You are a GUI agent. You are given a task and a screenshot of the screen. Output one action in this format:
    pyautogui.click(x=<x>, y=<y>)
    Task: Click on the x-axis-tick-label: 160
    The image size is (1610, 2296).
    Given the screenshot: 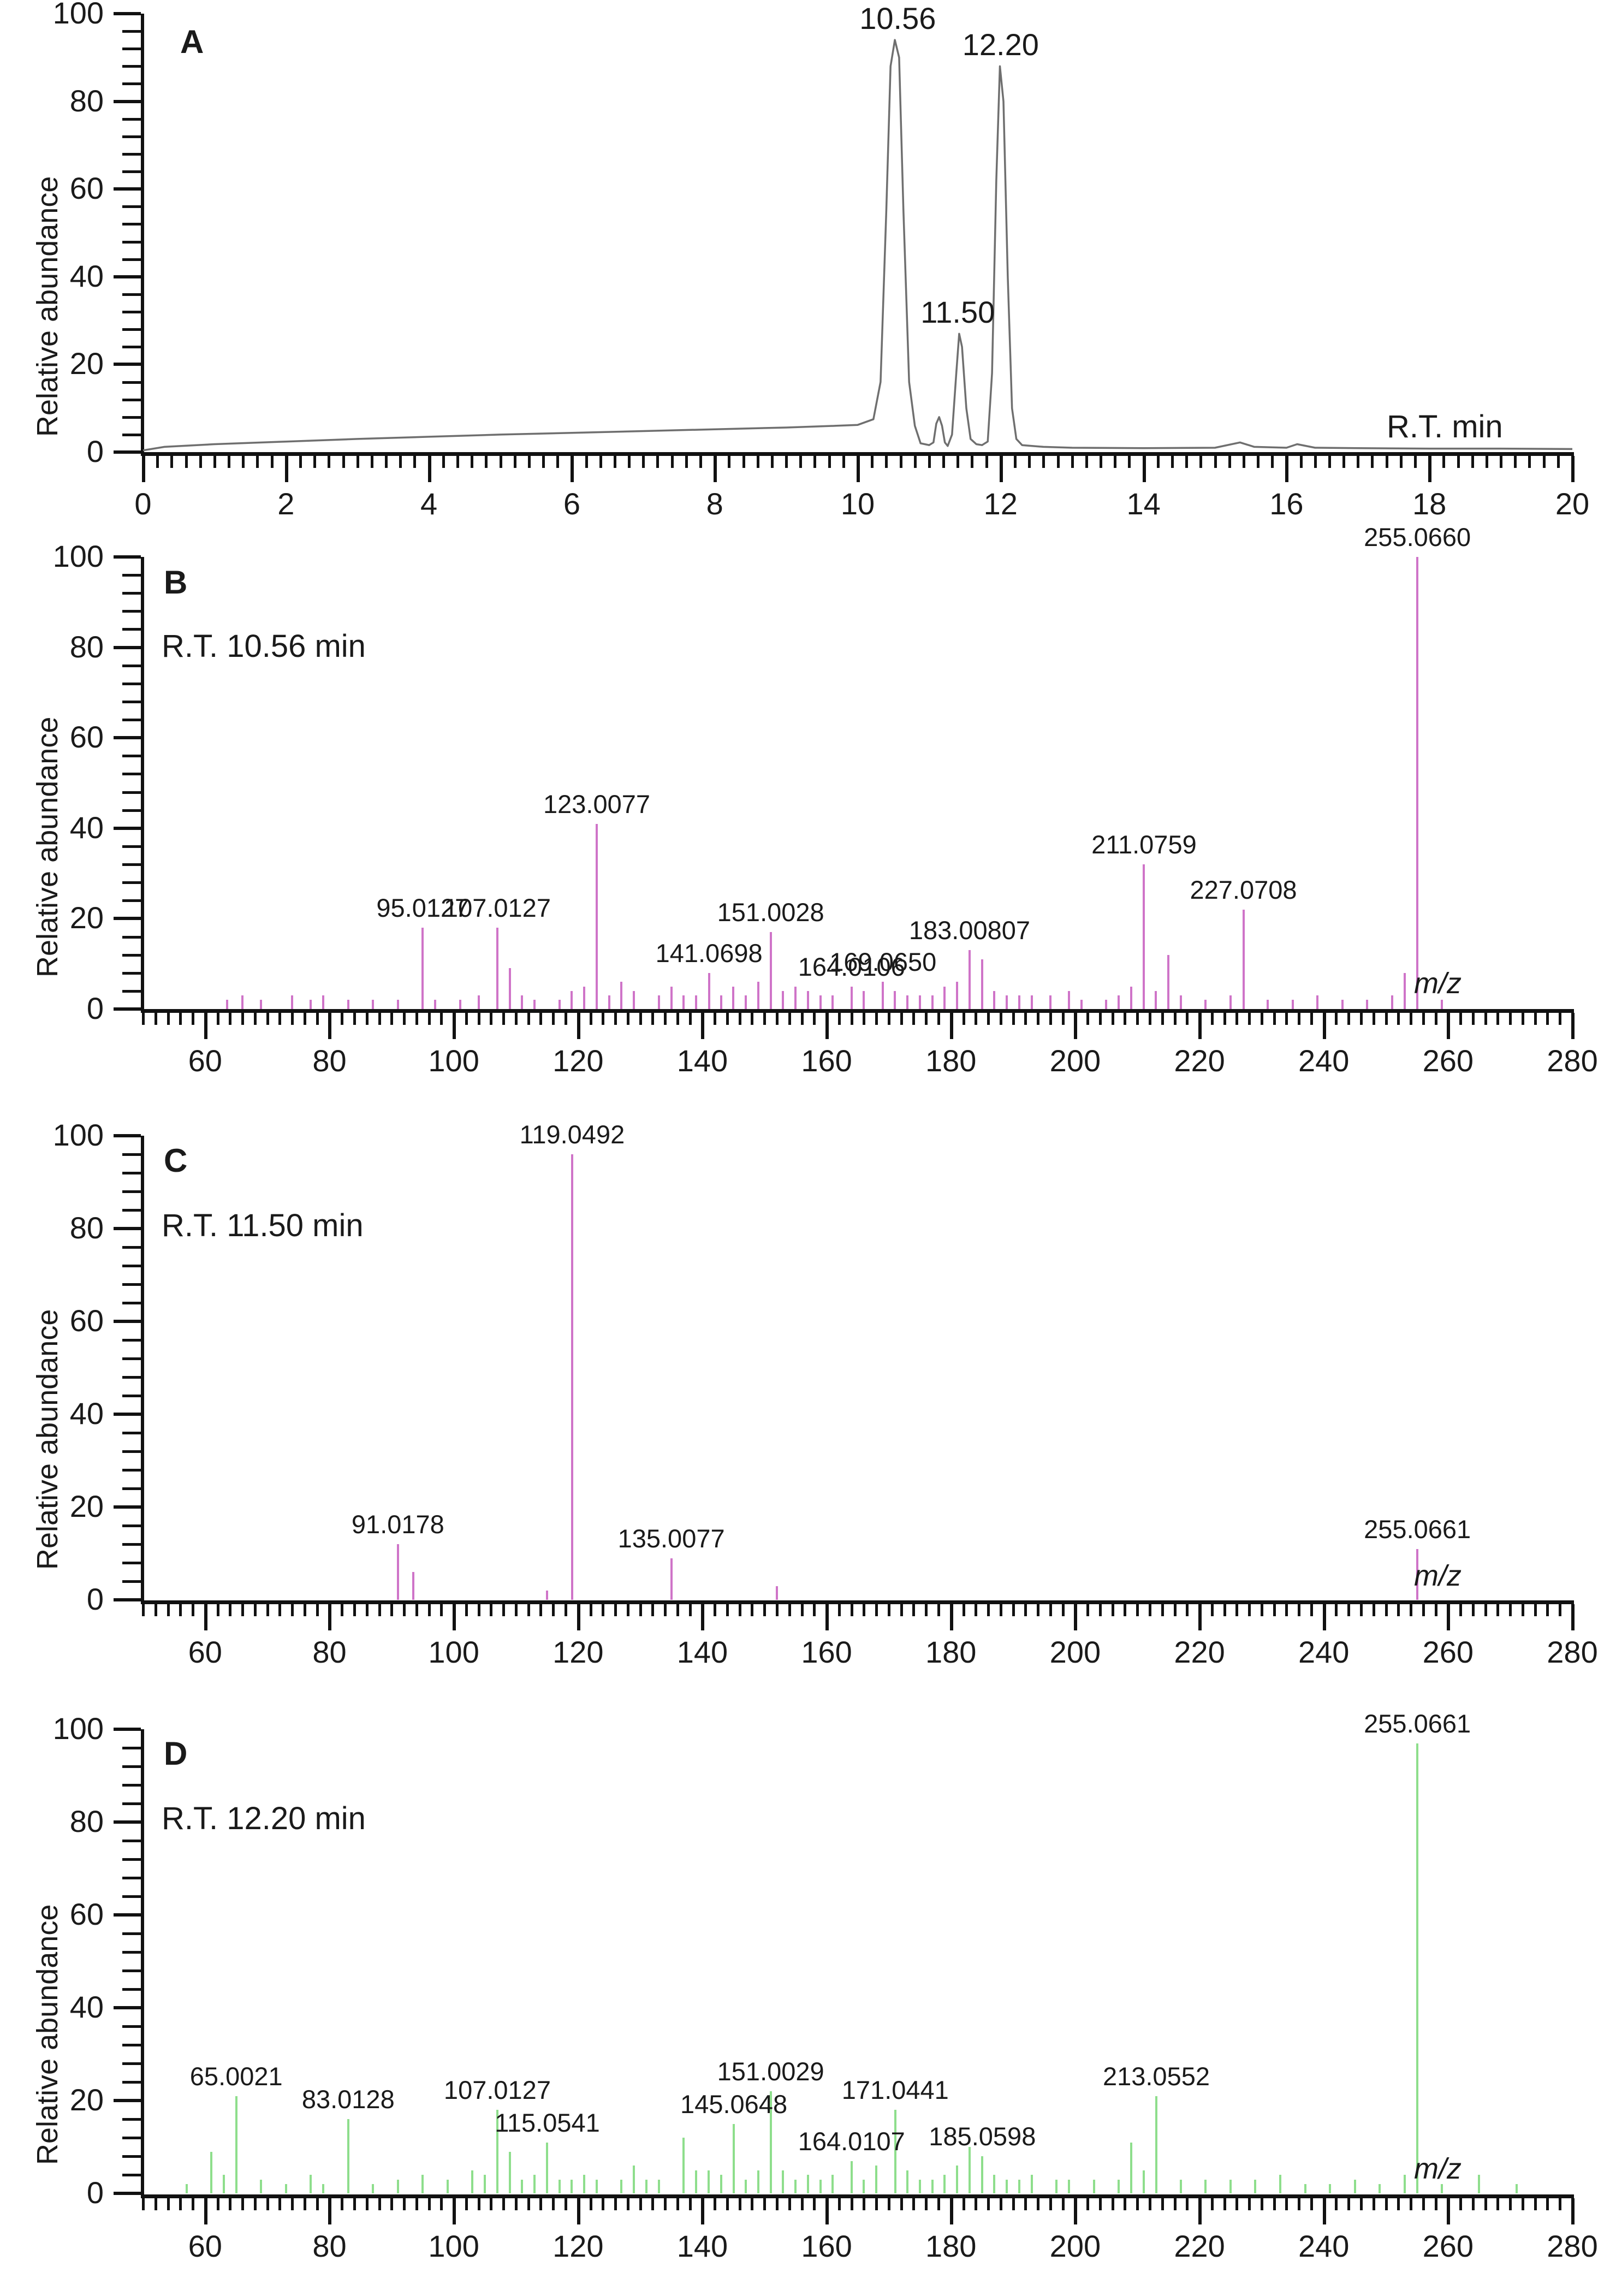 What is the action you would take?
    pyautogui.click(x=826, y=2246)
    